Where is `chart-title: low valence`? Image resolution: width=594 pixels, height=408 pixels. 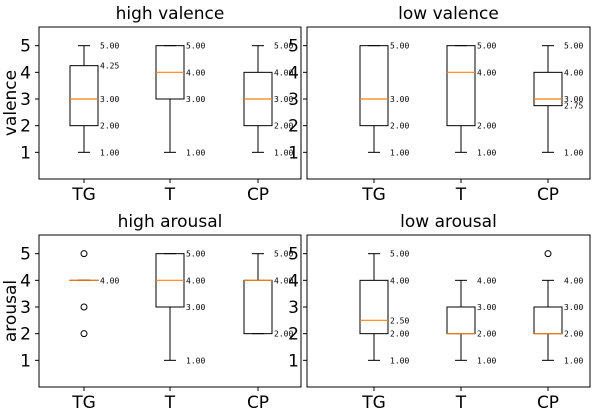
chart-title: low valence is located at coordinates (448, 14).